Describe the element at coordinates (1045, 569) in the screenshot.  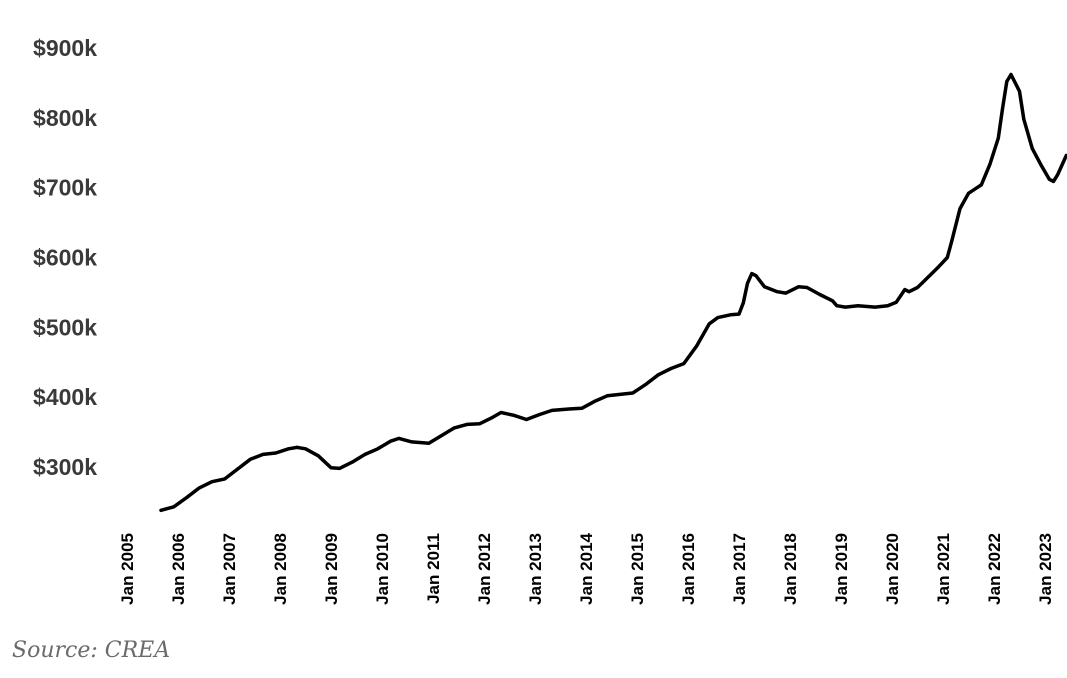
I see `x-tick-label: Jan 2023` at that location.